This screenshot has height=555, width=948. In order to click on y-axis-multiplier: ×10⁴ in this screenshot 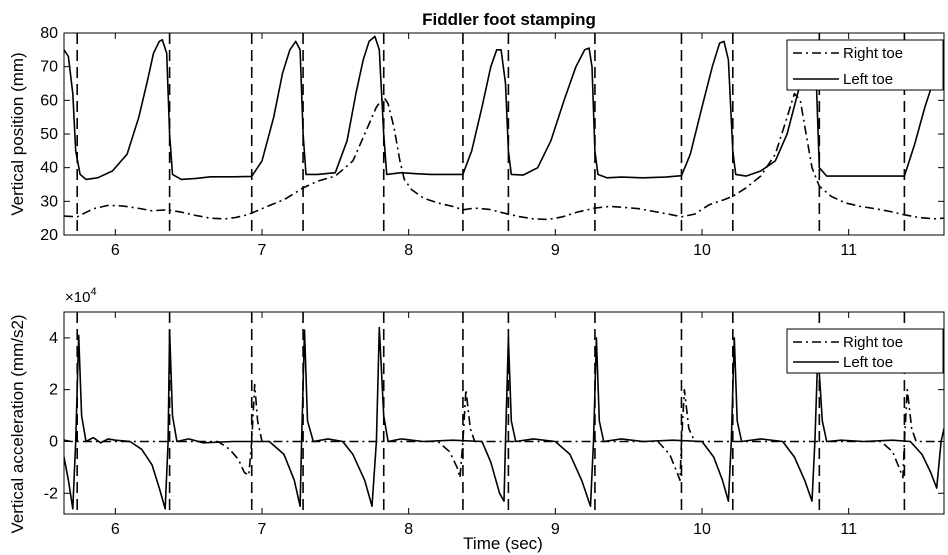, I will do `click(81, 296)`.